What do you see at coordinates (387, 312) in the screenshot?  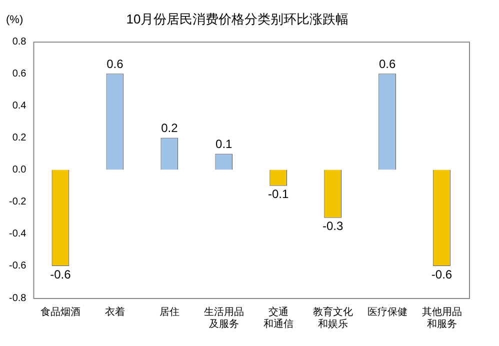 I see `x-tick-label: 医疗保健` at bounding box center [387, 312].